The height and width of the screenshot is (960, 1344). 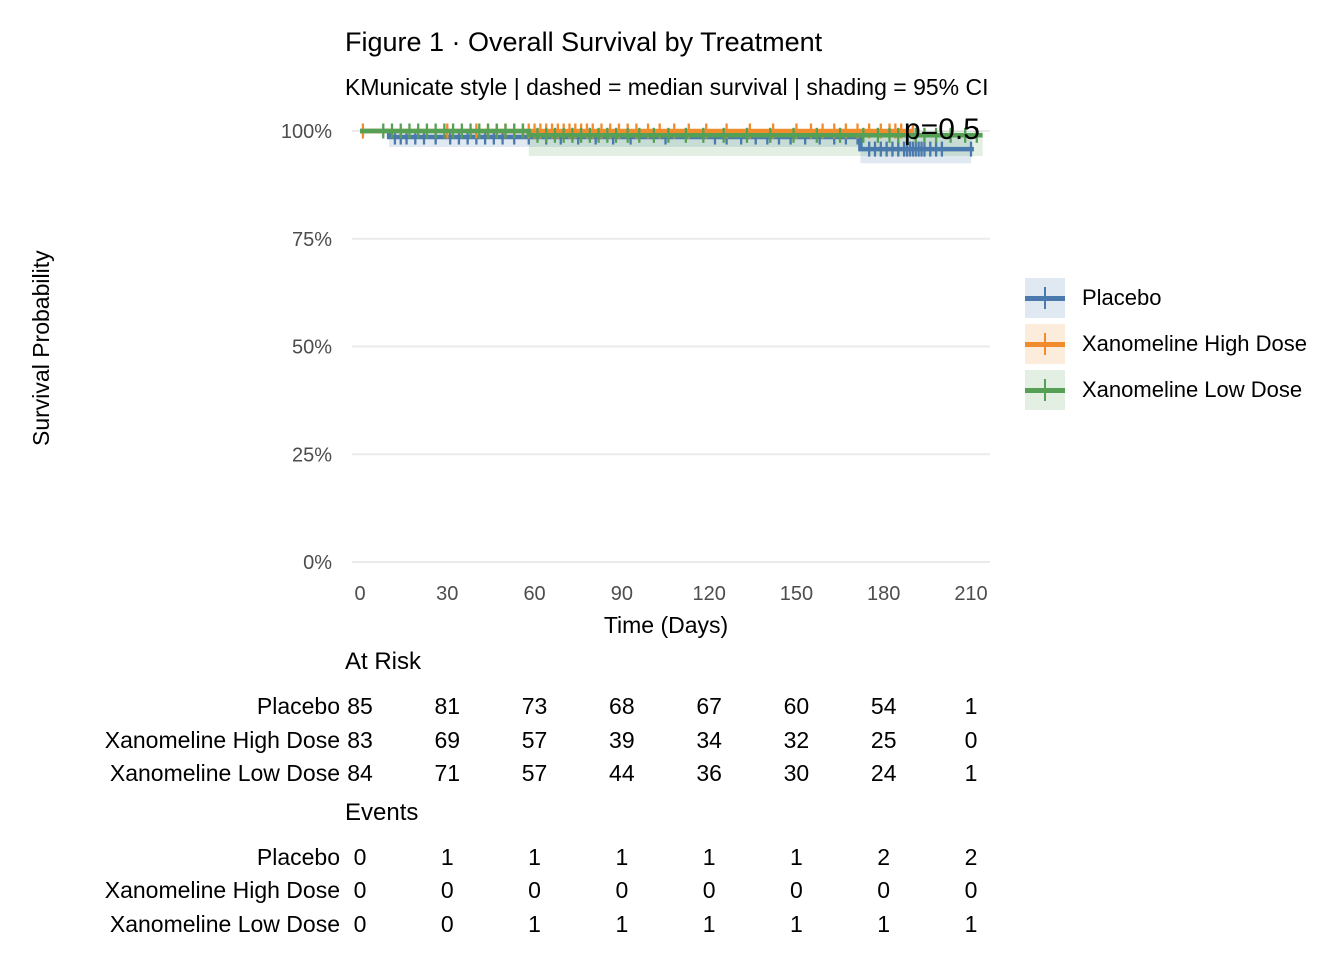 I want to click on y-axis-title: Survival Probability, so click(x=41, y=348).